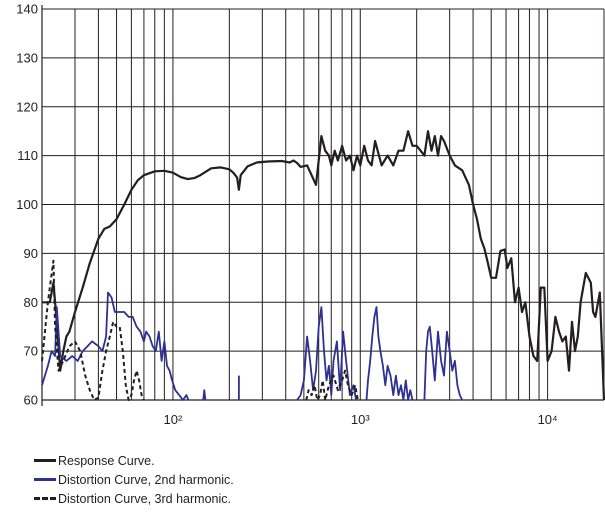 The height and width of the screenshot is (512, 605). Describe the element at coordinates (31, 400) in the screenshot. I see `y-tick-label: 60` at that location.